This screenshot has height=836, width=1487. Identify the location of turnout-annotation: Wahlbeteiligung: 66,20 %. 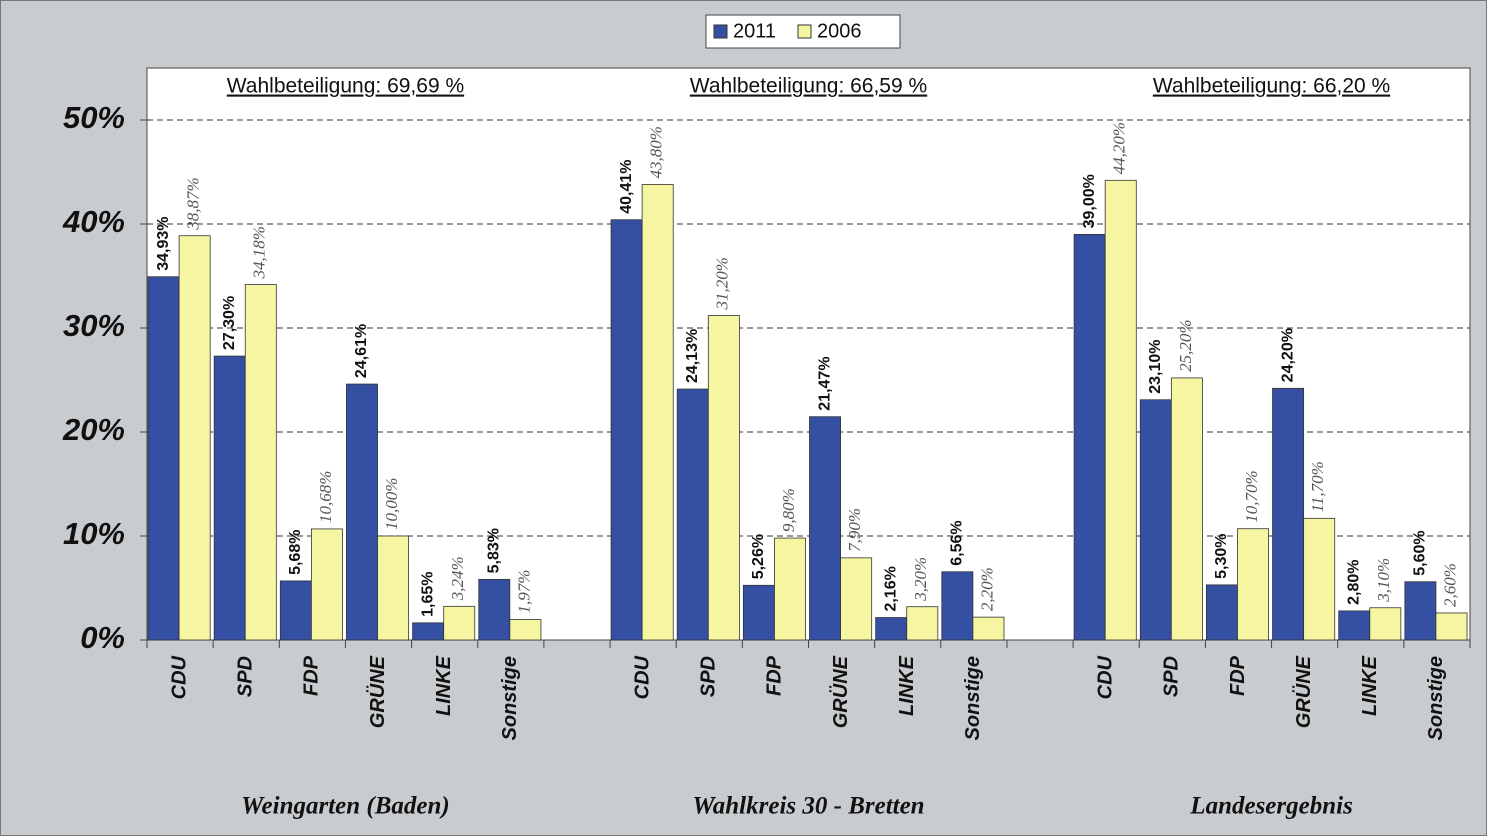
(1271, 86).